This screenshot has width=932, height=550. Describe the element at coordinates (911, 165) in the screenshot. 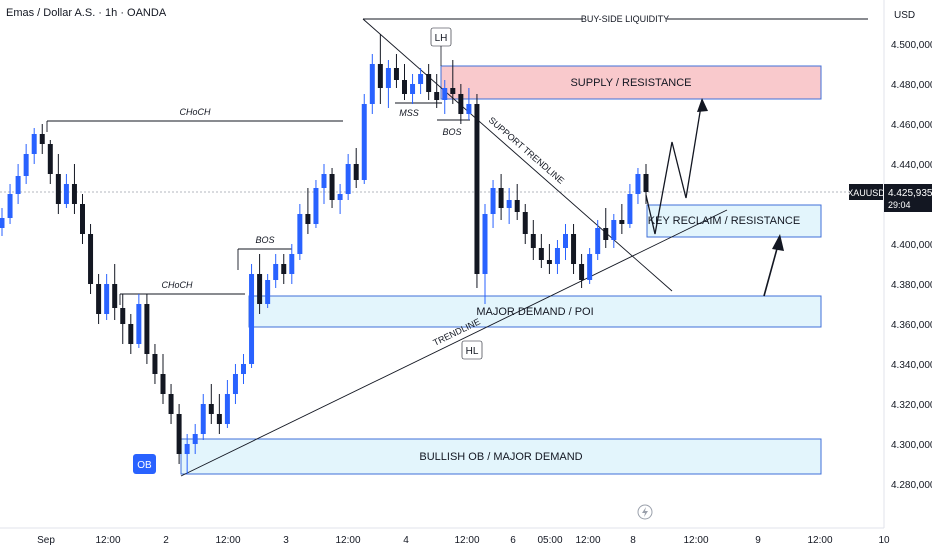

I see `price-tick-label: 4.440,000` at that location.